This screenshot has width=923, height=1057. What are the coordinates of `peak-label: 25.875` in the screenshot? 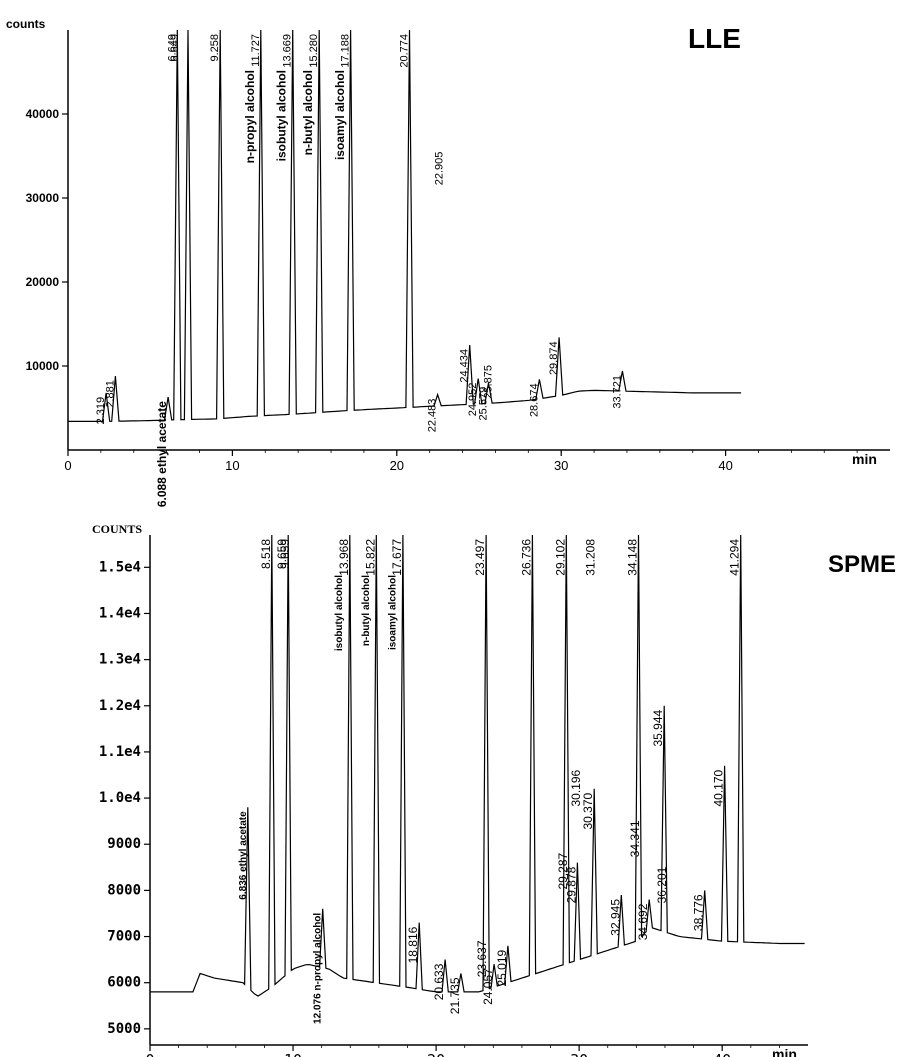 It's located at (488, 382).